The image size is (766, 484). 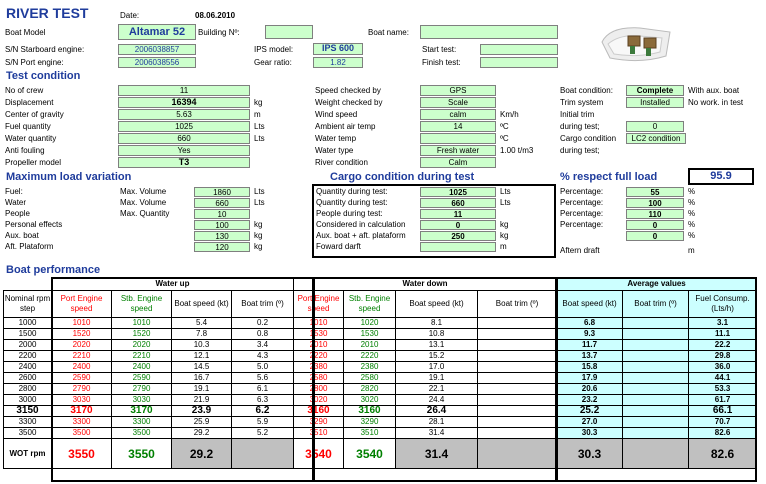 What do you see at coordinates (184, 102) in the screenshot?
I see `test-left-value: 16394` at bounding box center [184, 102].